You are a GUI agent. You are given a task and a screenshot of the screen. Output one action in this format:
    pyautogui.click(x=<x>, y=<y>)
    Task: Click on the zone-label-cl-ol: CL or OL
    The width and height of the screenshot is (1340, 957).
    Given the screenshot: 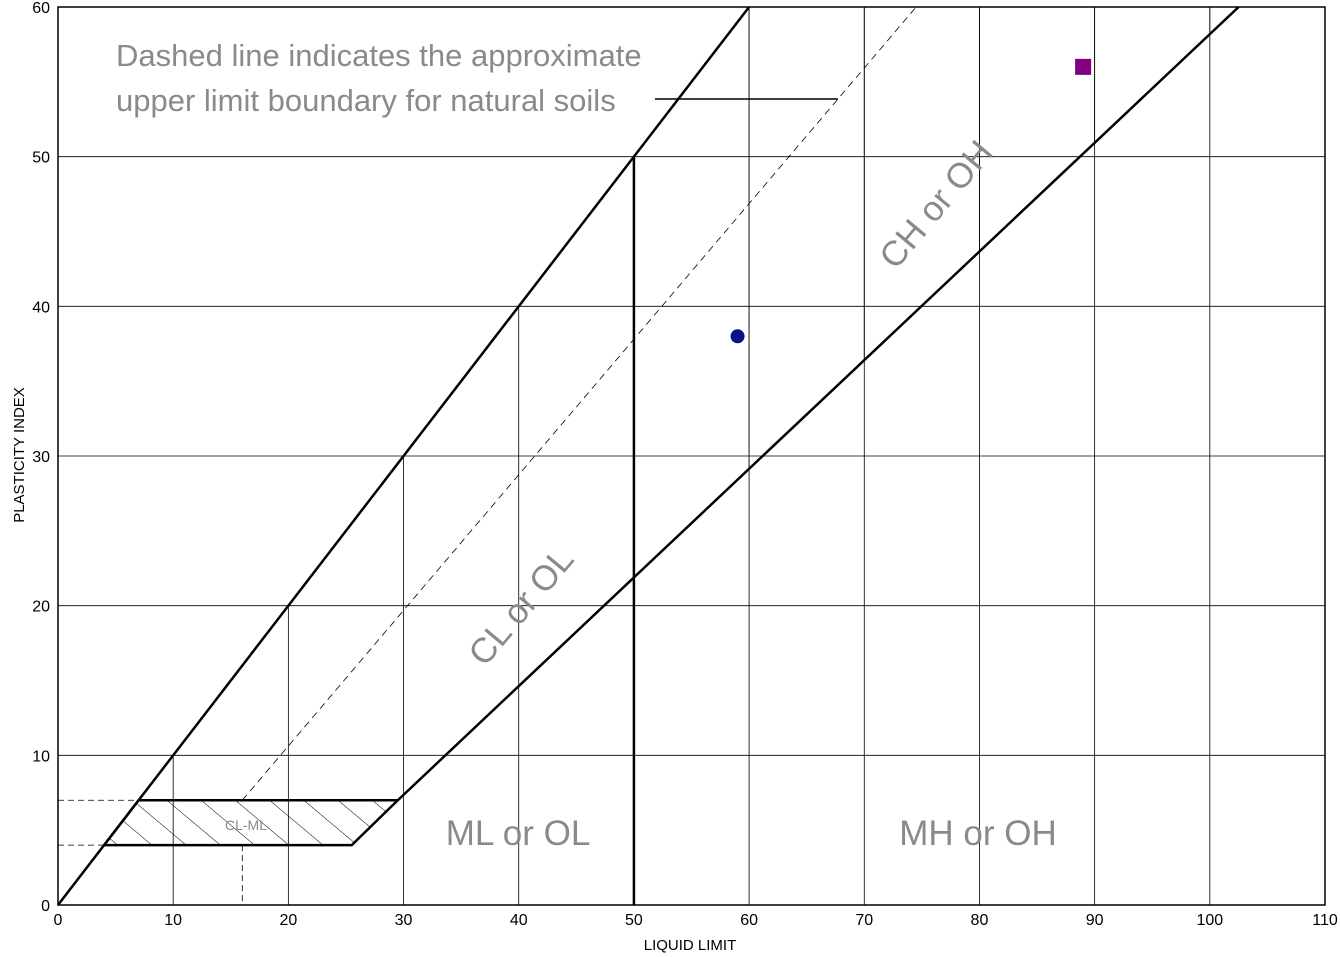 What is the action you would take?
    pyautogui.click(x=521, y=606)
    